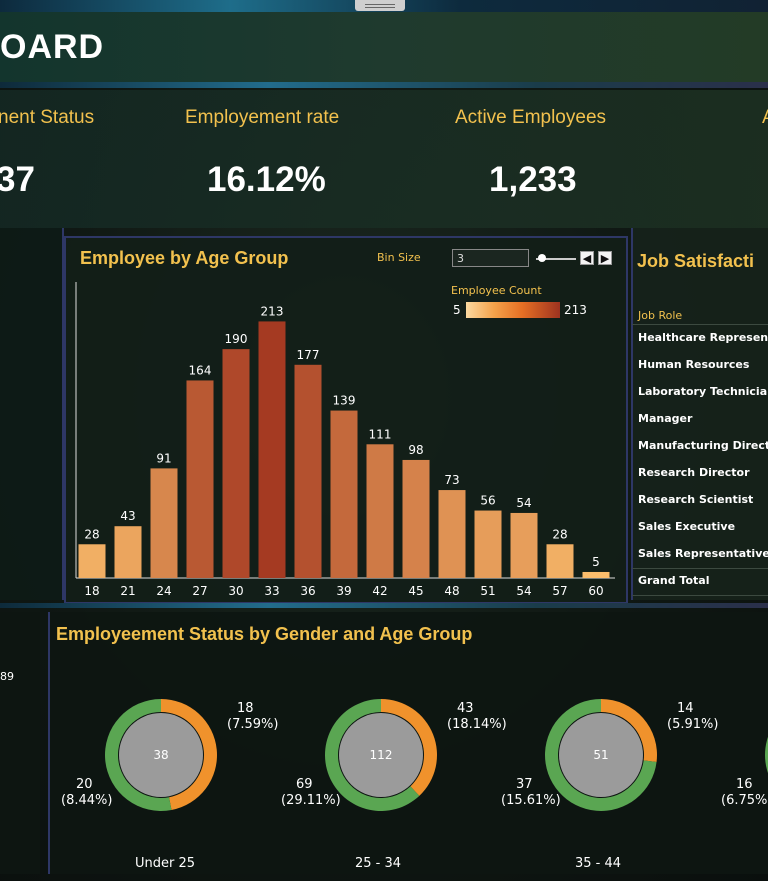  I want to click on bar-value-label: 54, so click(523, 503).